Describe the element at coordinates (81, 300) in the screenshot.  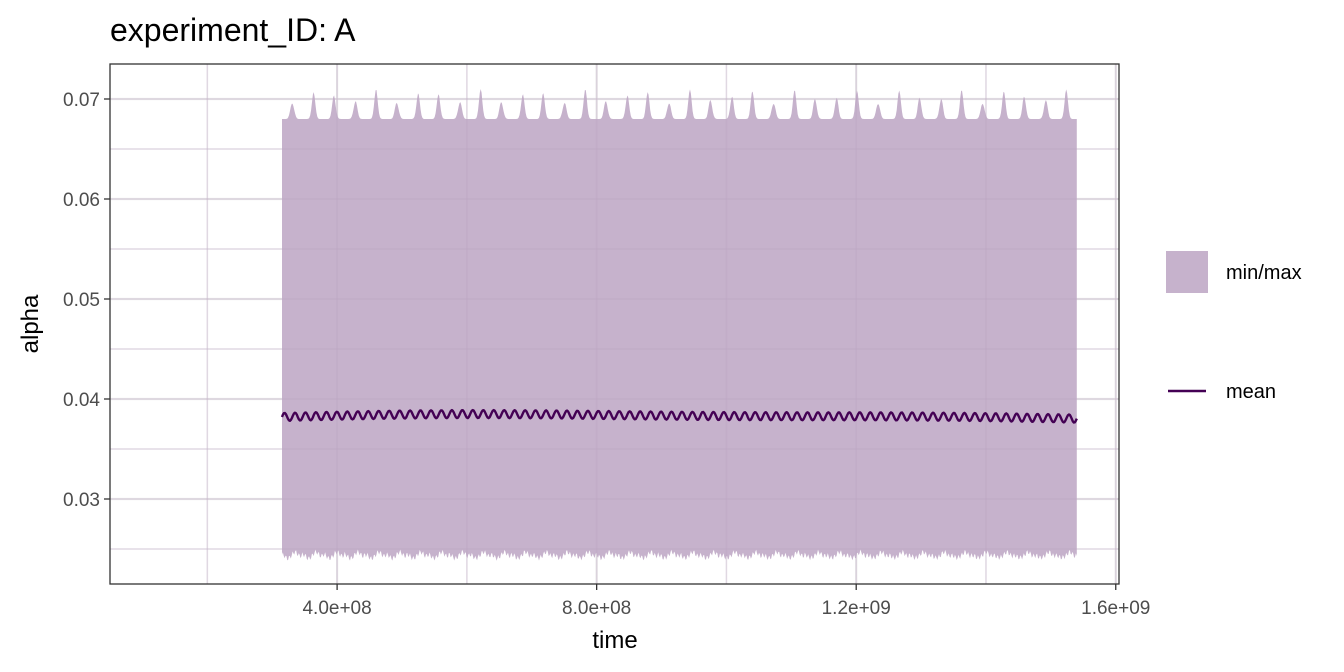
I see `y-tick-label: 0.05` at that location.